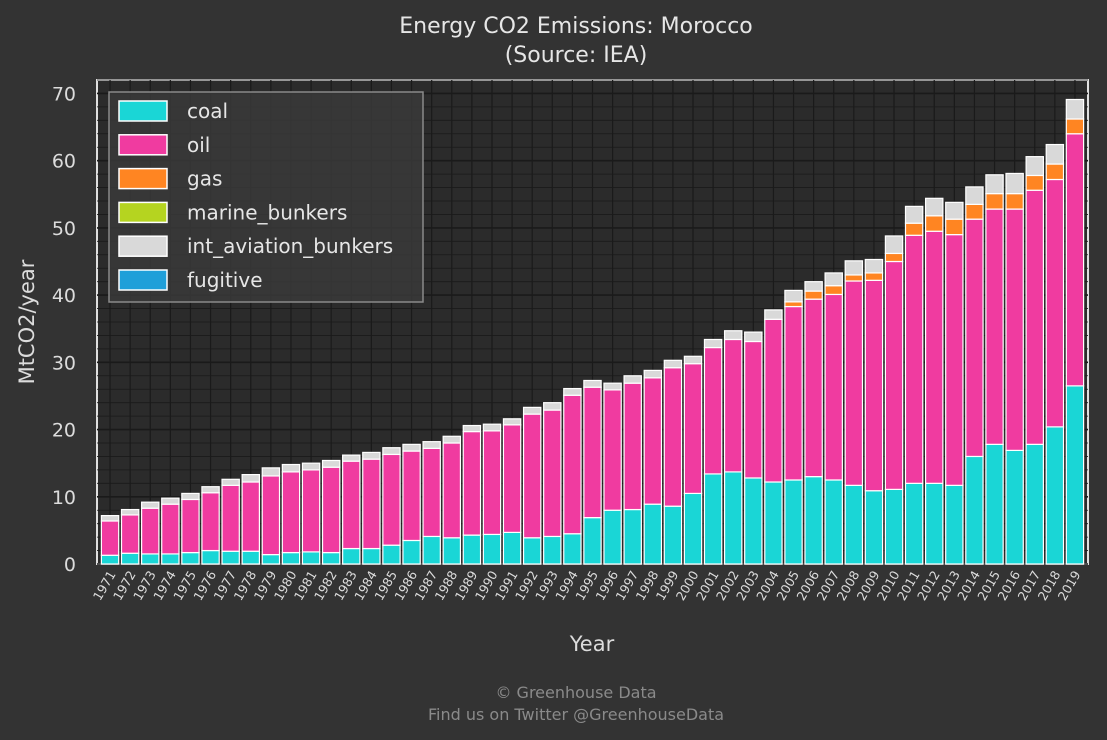 This screenshot has height=740, width=1107. What do you see at coordinates (512, 479) in the screenshot?
I see `bar-oil-1991` at bounding box center [512, 479].